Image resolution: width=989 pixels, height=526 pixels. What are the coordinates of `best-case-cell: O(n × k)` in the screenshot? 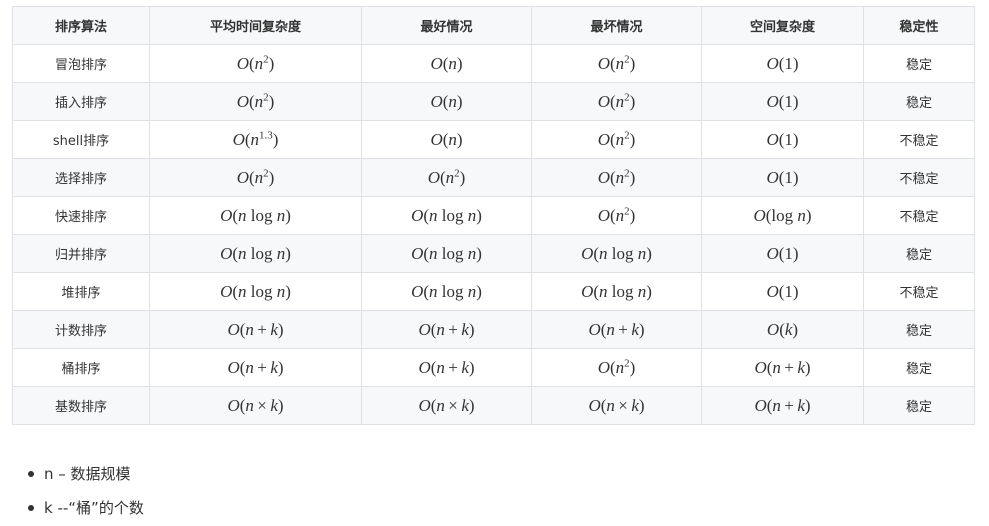 It's located at (446, 405).